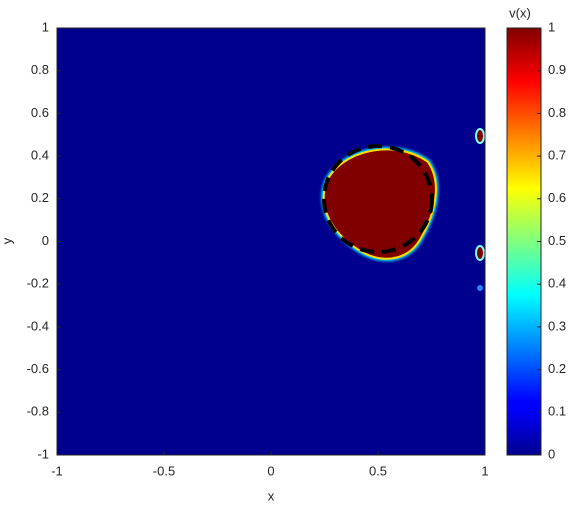 This screenshot has width=575, height=514. I want to click on y-tick-label: 0.4, so click(40, 155).